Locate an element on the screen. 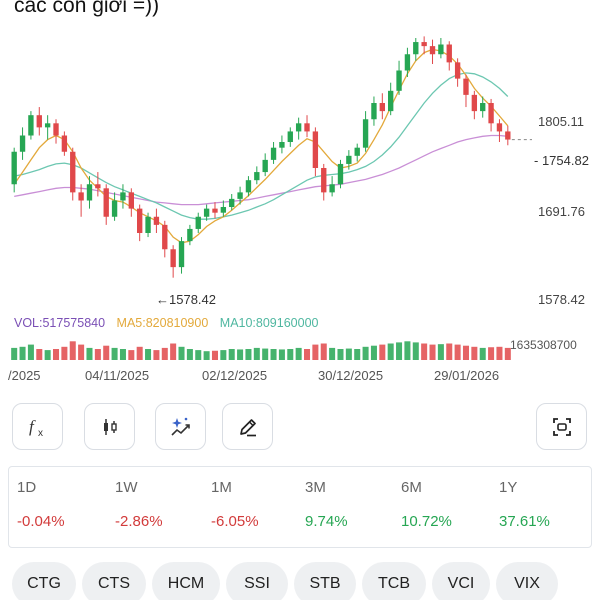 Image resolution: width=600 pixels, height=600 pixels. period-change: -2.86% is located at coordinates (139, 521).